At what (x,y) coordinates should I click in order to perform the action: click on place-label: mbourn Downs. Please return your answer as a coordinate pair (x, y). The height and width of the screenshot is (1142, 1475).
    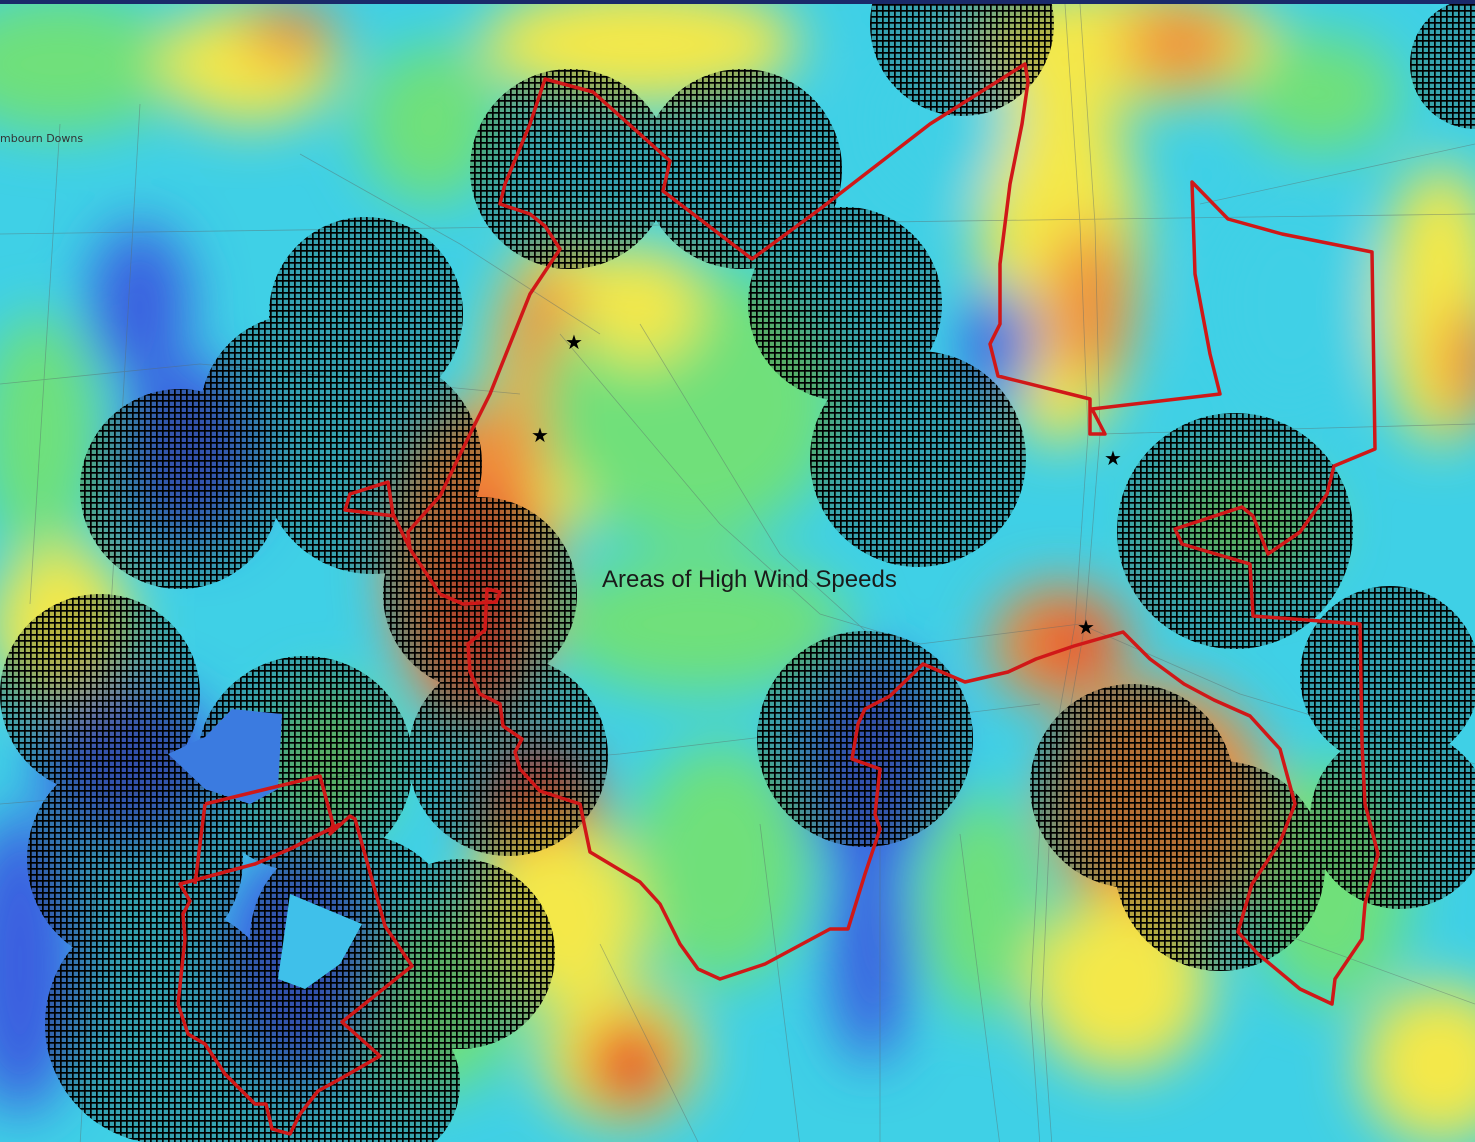
    Looking at the image, I should click on (42, 138).